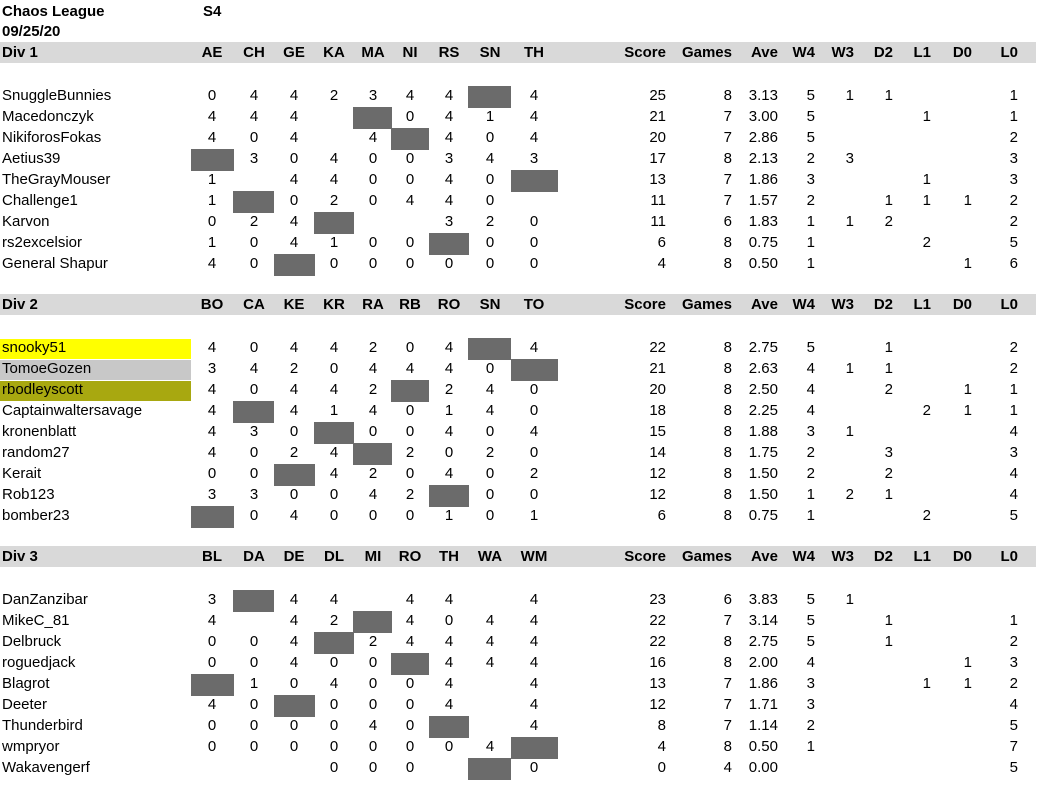  What do you see at coordinates (657, 599) in the screenshot?
I see `stat-cell: 23` at bounding box center [657, 599].